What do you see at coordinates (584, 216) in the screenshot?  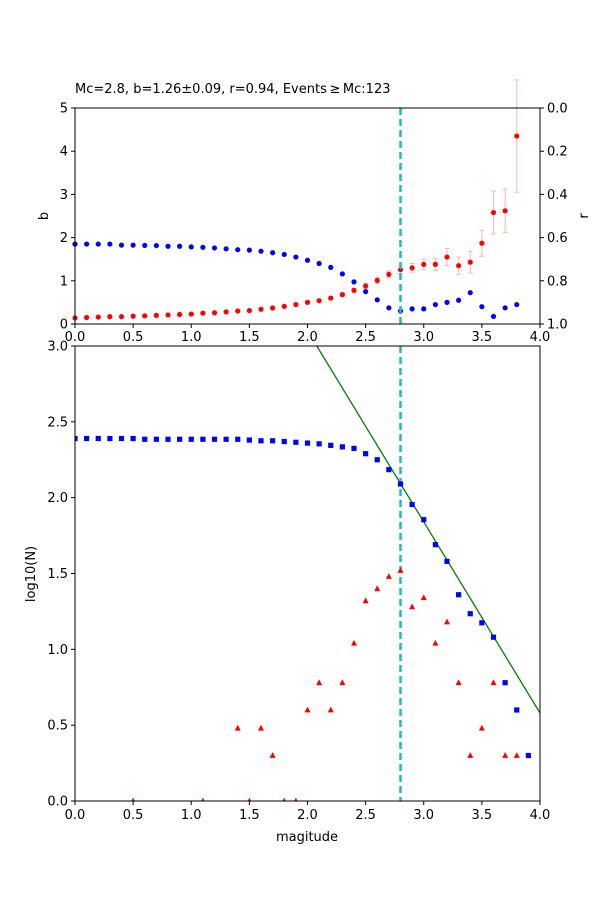 I see `top-y2-axis-label: r` at bounding box center [584, 216].